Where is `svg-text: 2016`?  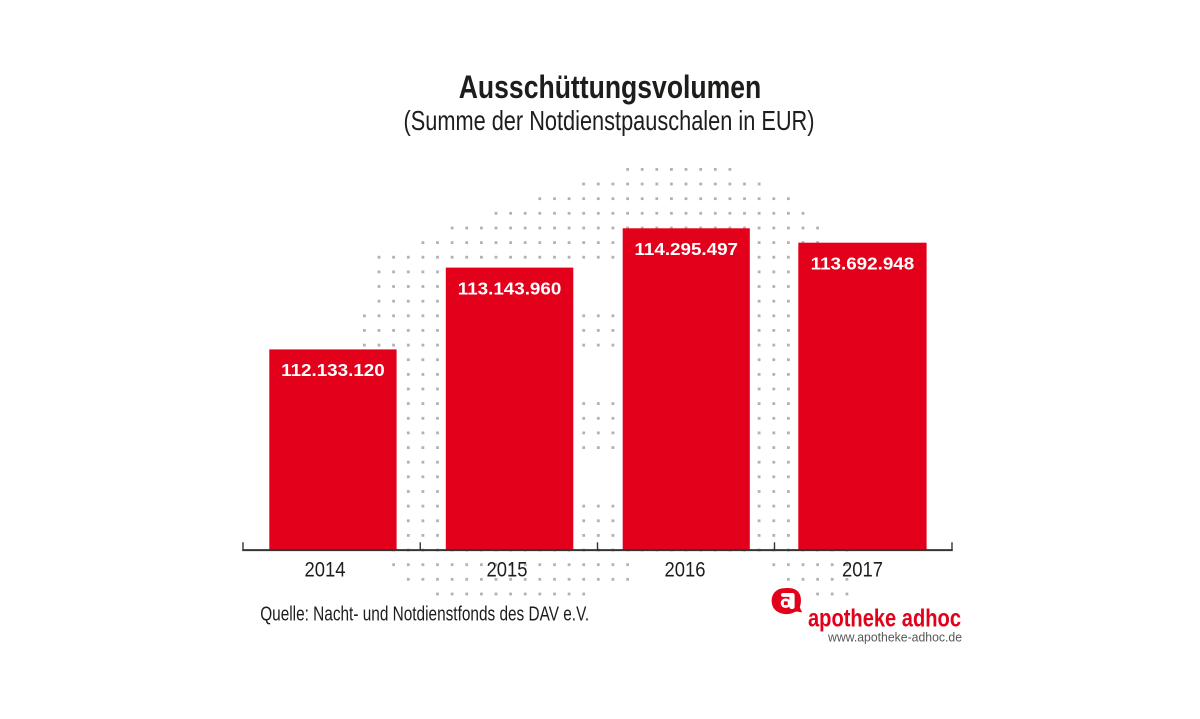 svg-text: 2016 is located at coordinates (685, 569).